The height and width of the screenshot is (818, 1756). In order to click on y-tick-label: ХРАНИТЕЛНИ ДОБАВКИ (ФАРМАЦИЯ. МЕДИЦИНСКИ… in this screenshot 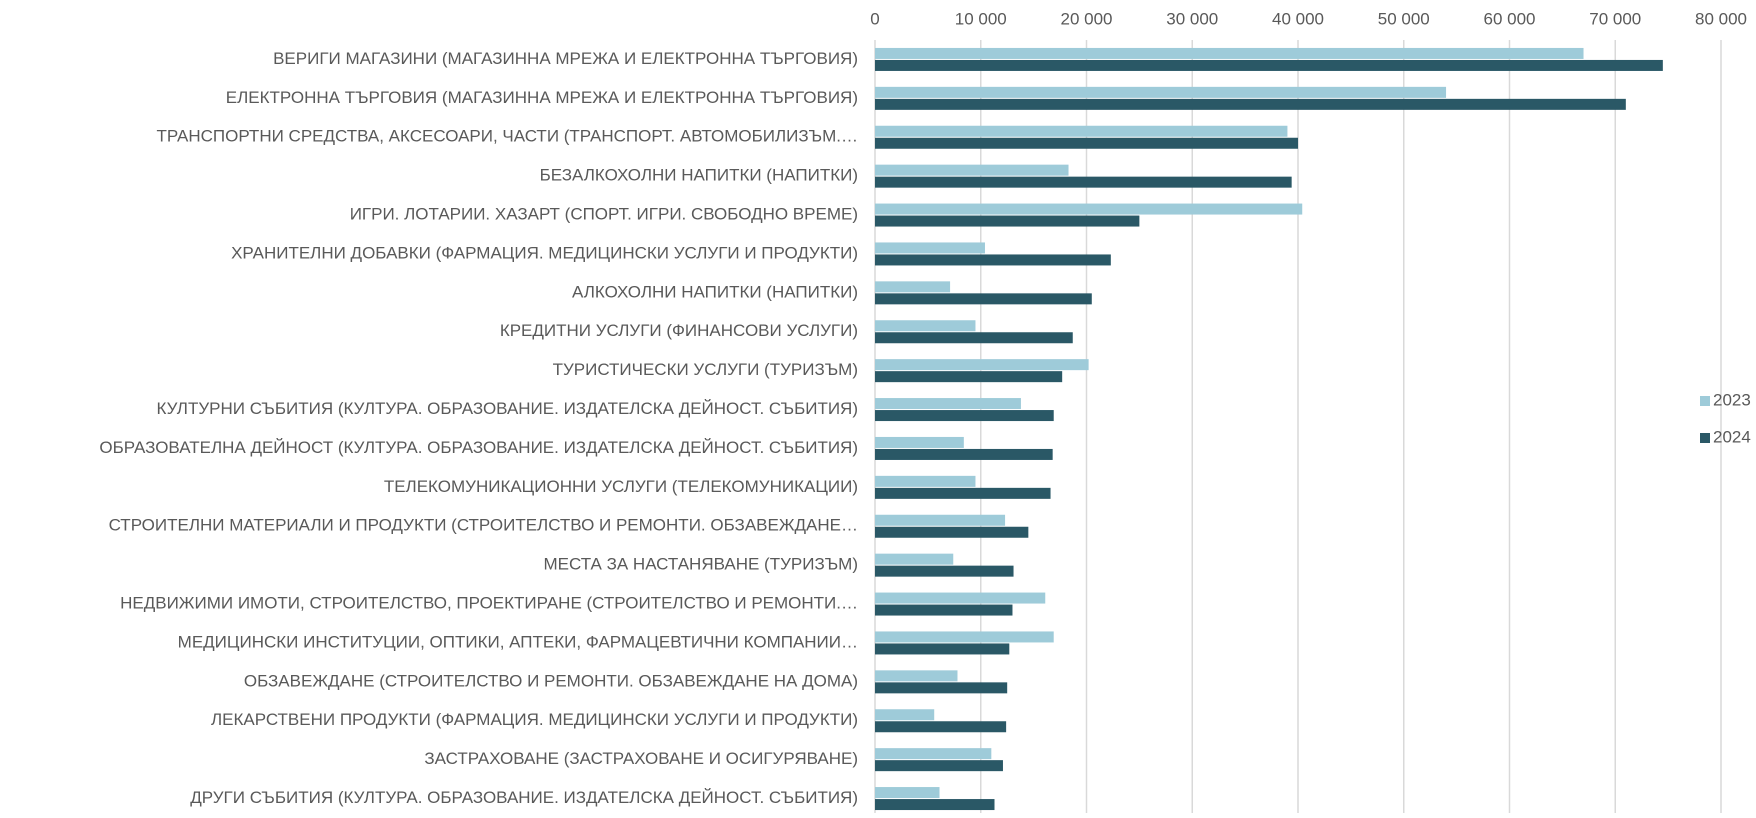, I will do `click(544, 252)`.